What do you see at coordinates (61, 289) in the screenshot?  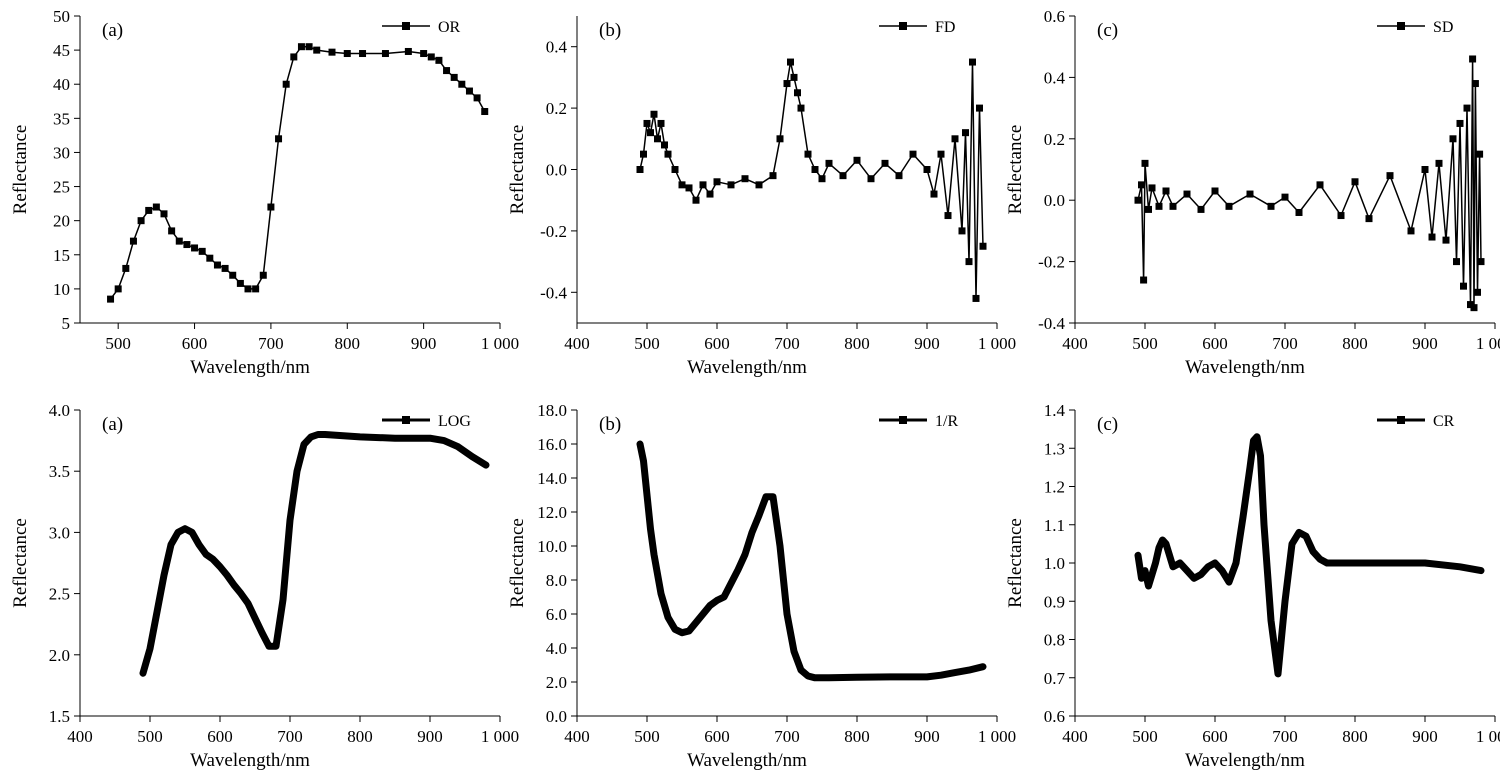 I see `y-tick-label: 10` at bounding box center [61, 289].